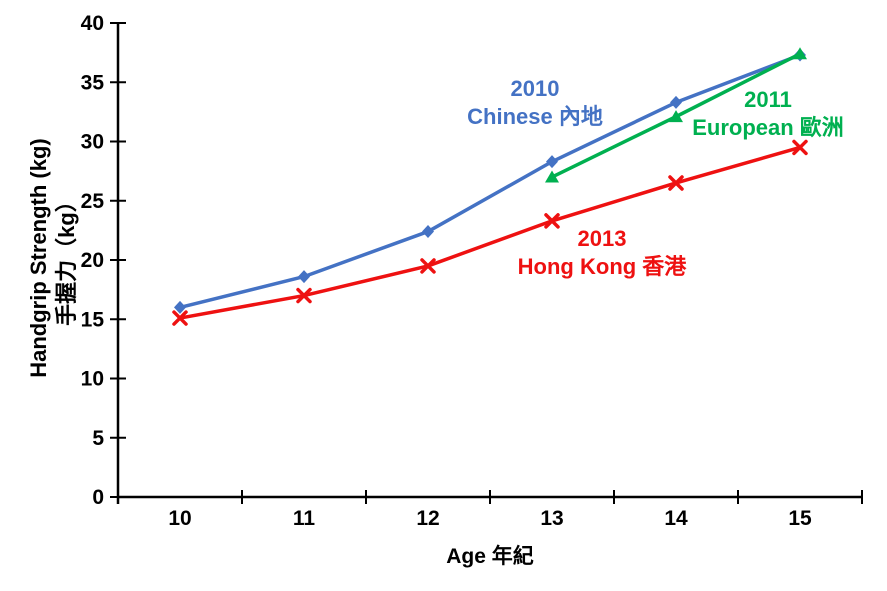 The image size is (887, 591). Describe the element at coordinates (98, 438) in the screenshot. I see `y-tick-label: 5` at that location.